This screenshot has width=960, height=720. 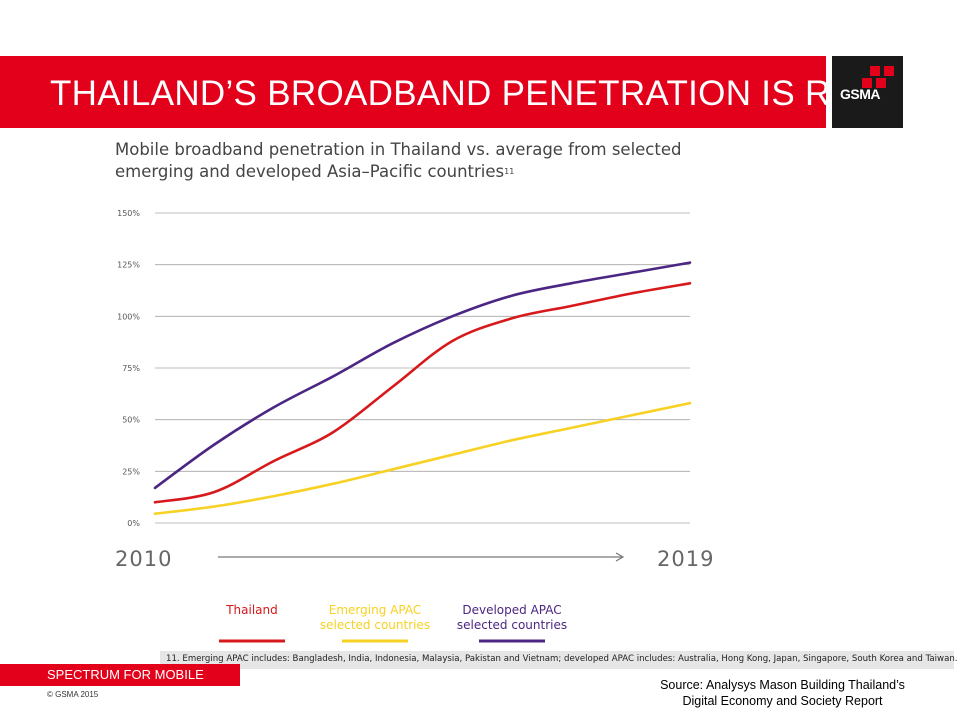 What do you see at coordinates (125, 674) in the screenshot?
I see `footer-label: SPECTRUM FOR MOBILE` at bounding box center [125, 674].